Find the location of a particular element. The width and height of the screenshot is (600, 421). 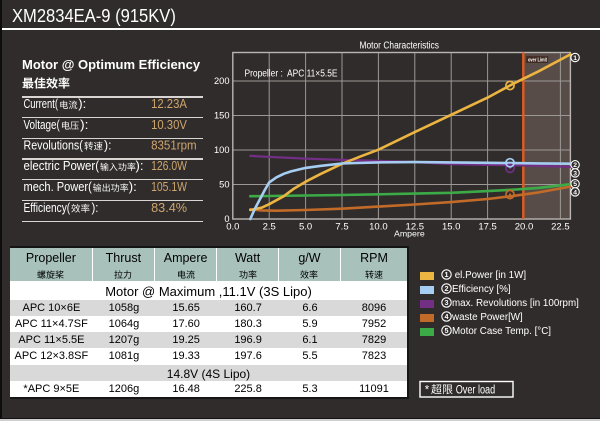

svg-text: 15.0 is located at coordinates (451, 226).